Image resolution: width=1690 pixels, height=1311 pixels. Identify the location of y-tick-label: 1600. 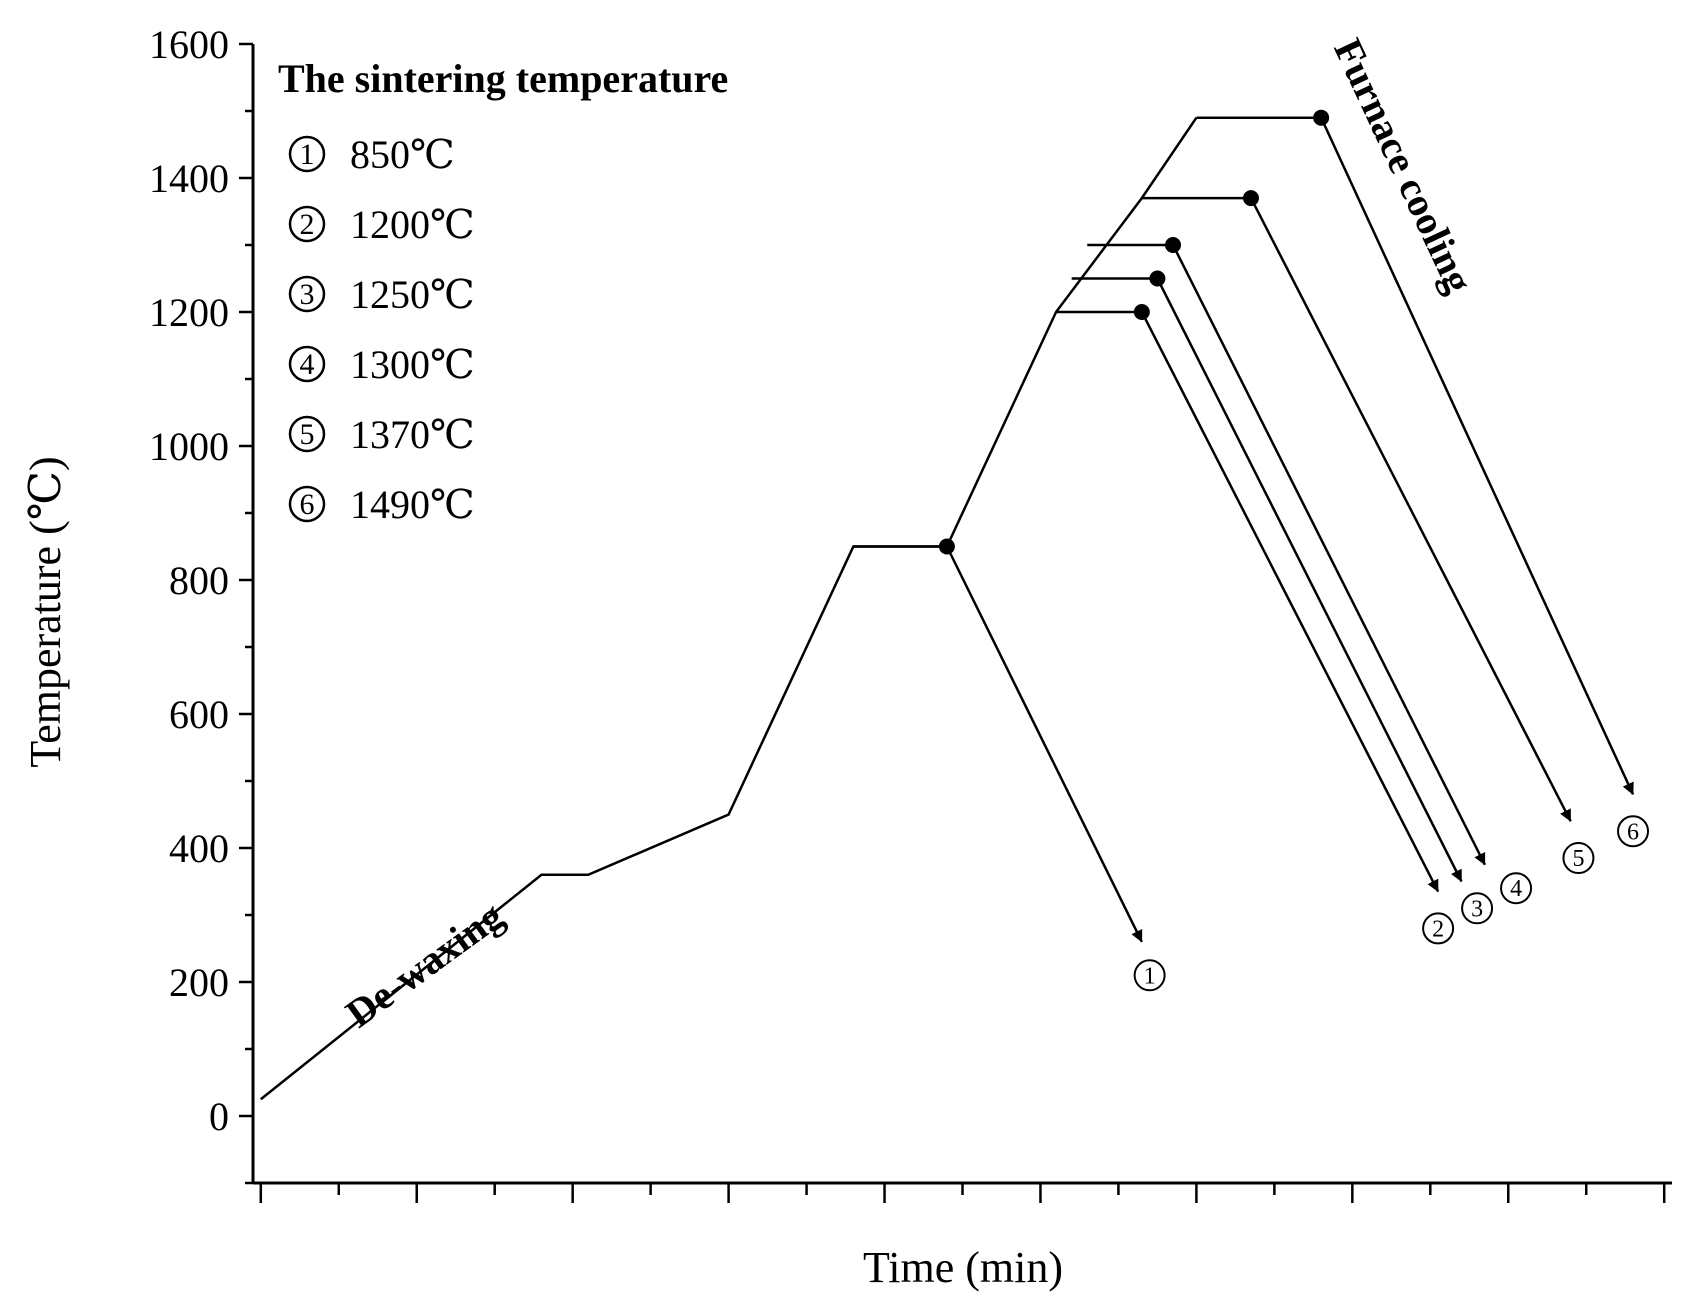
(189, 44).